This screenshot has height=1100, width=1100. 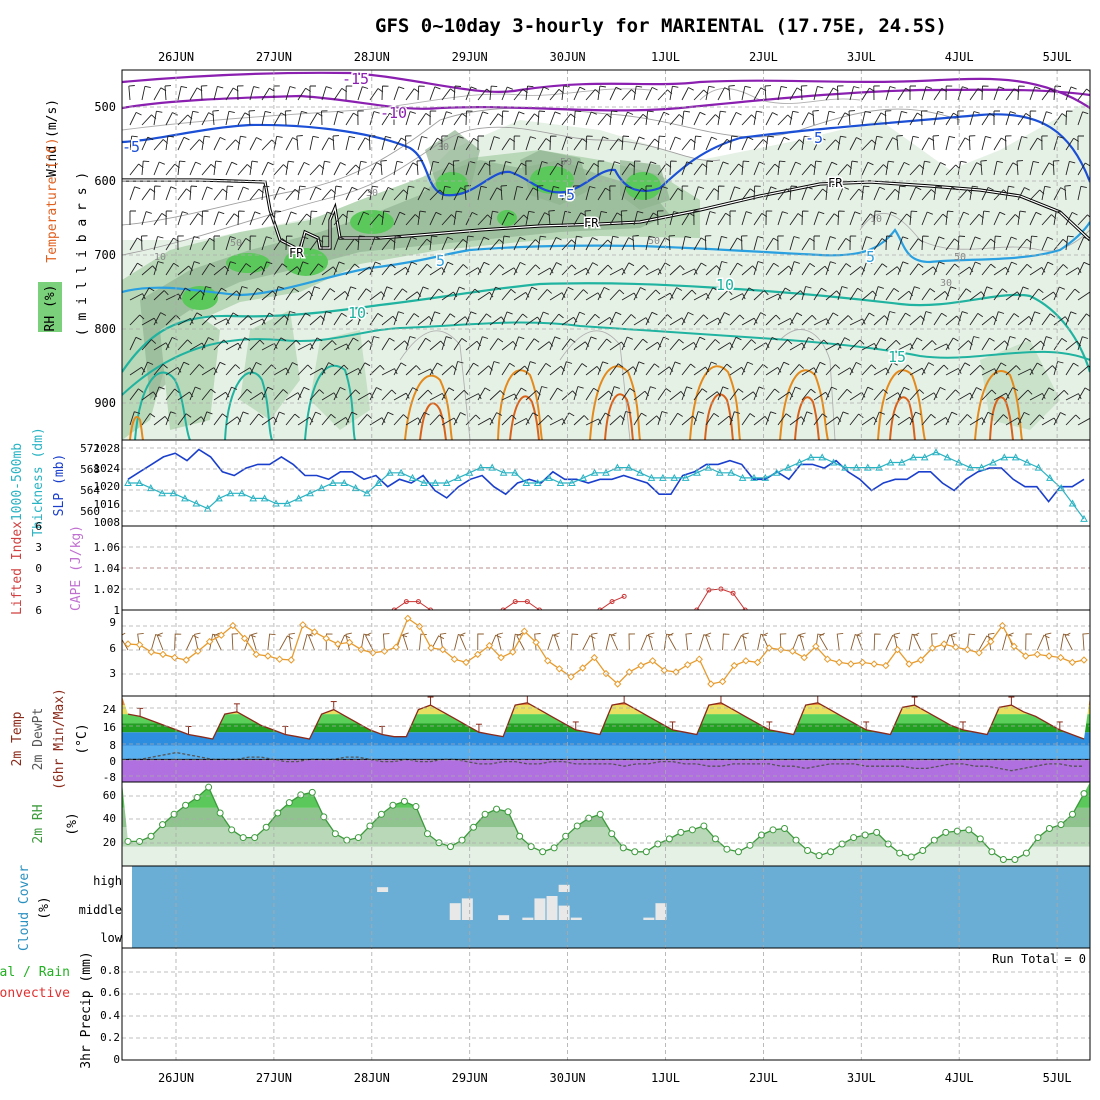 I want to click on temp-contour-minus5, so click(x=606, y=155).